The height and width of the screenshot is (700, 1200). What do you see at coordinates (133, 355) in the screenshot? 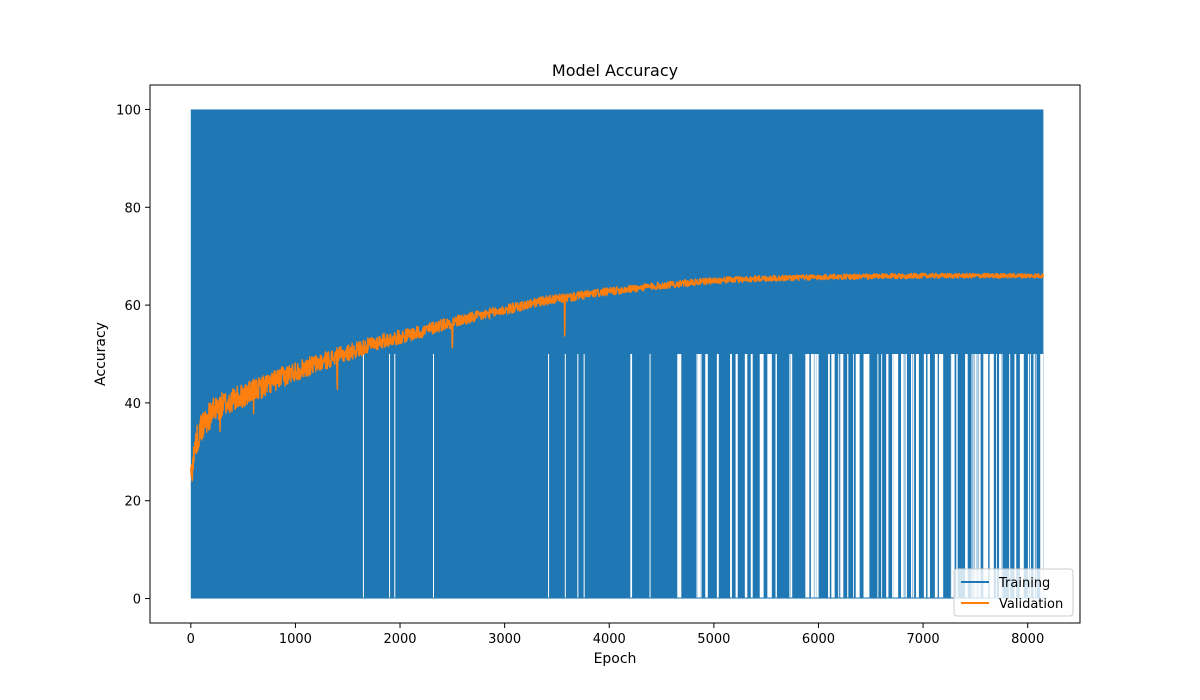
I see `y-axis-ticks: 0 20 40 60 80 100` at bounding box center [133, 355].